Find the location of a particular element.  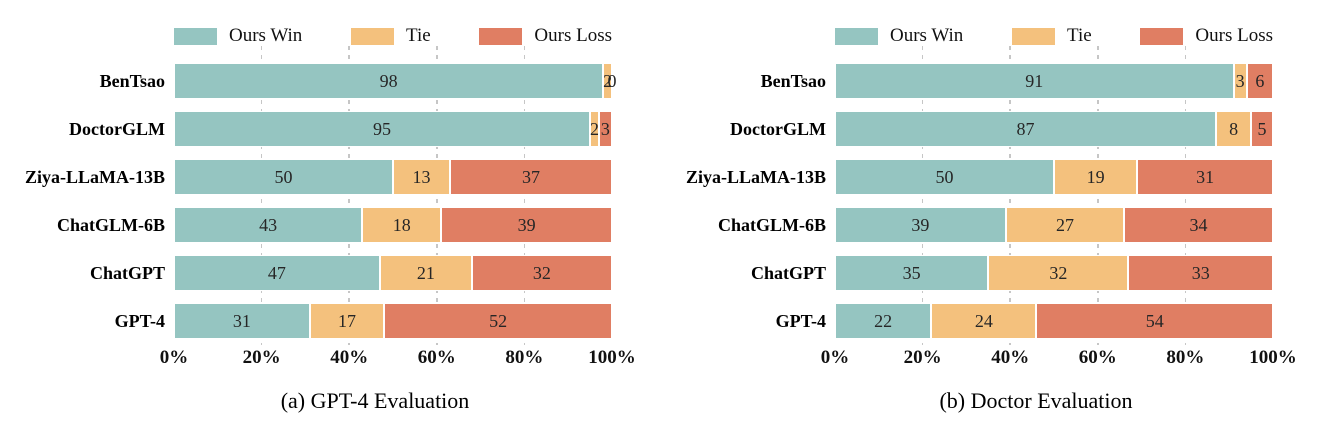

bar-row: ChatGPT 35 32 33 is located at coordinates (1012, 273).